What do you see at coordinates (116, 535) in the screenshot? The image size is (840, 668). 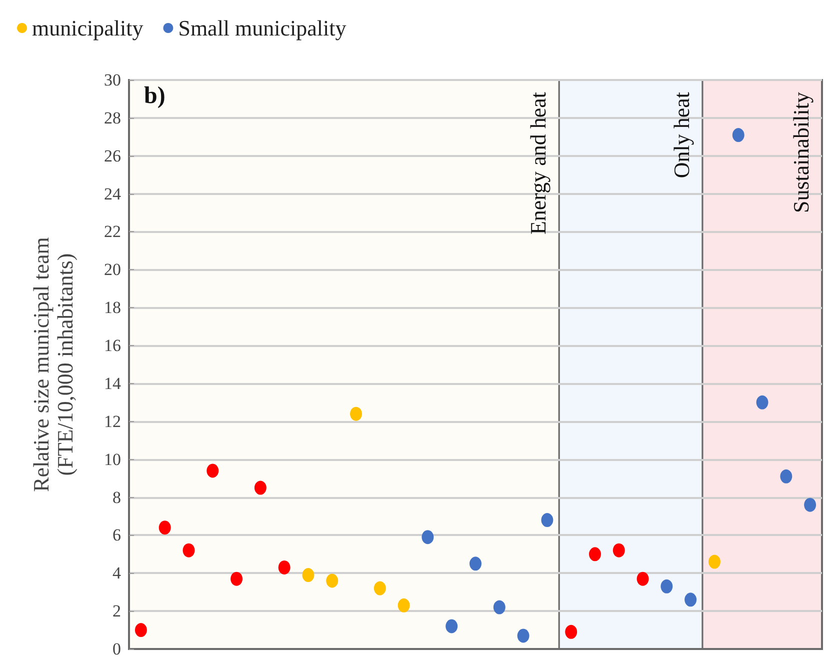 I see `y-tick-label: 6` at bounding box center [116, 535].